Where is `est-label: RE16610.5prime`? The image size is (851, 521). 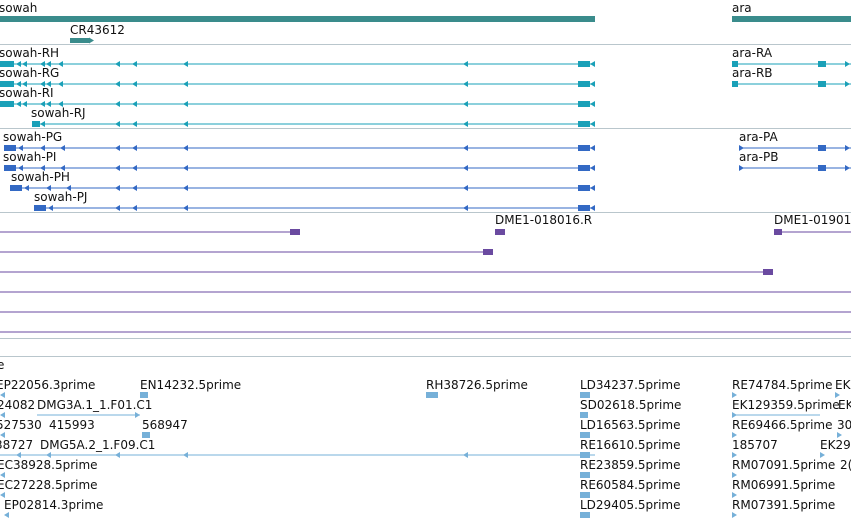
est-label: RE16610.5prime is located at coordinates (630, 445).